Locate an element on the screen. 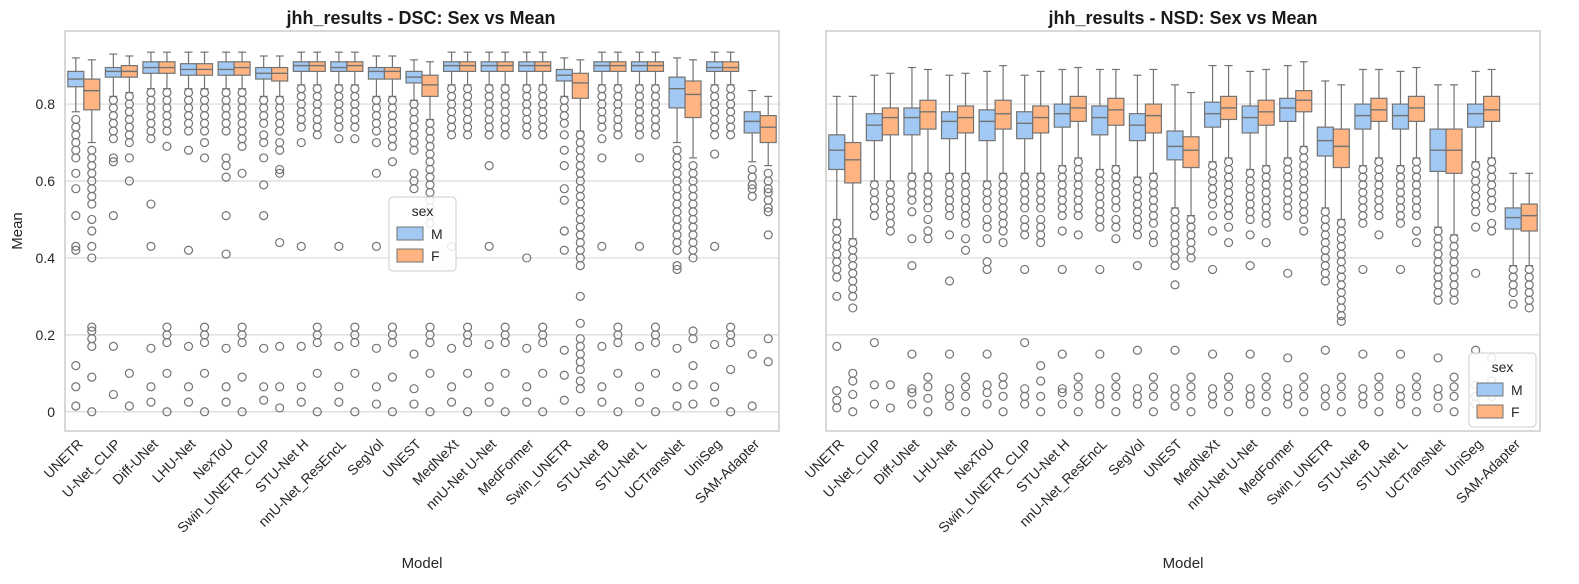  y-tick-label: 0.8 is located at coordinates (46, 104).